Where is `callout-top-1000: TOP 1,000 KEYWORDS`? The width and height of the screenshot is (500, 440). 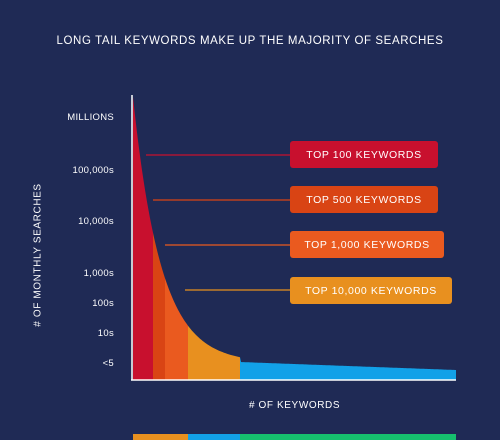
callout-top-1000: TOP 1,000 KEYWORDS is located at coordinates (367, 244).